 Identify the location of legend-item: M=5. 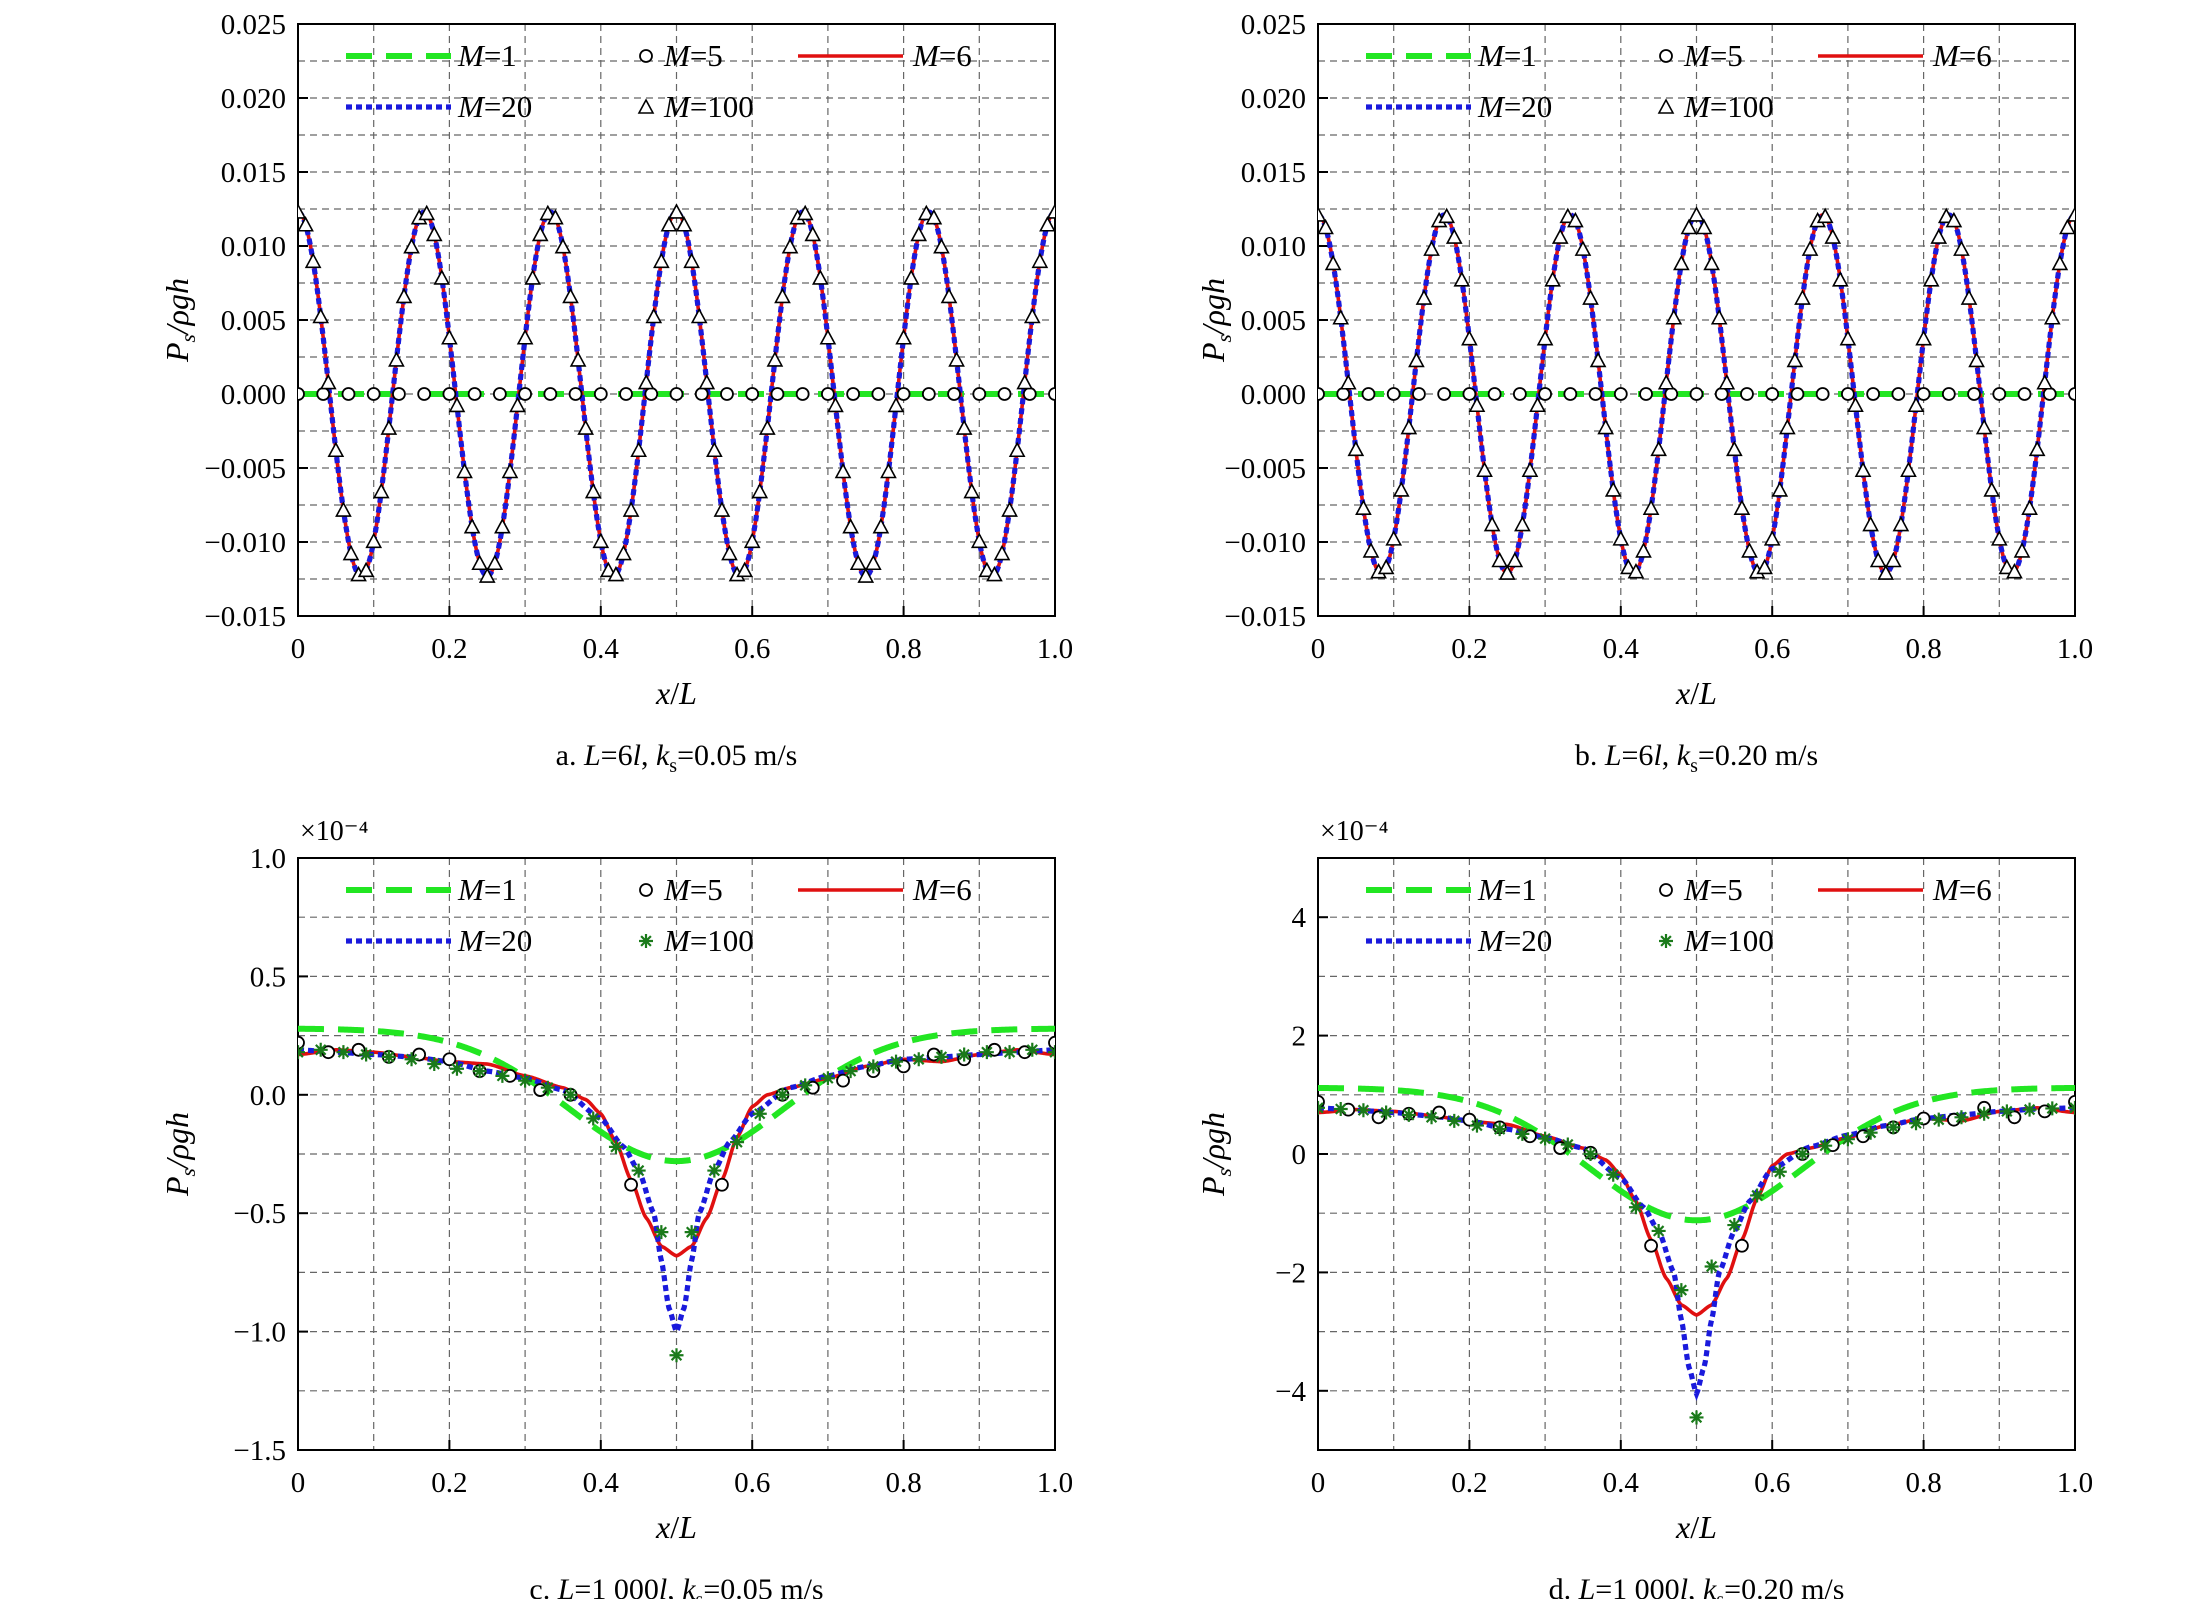
(1701, 55).